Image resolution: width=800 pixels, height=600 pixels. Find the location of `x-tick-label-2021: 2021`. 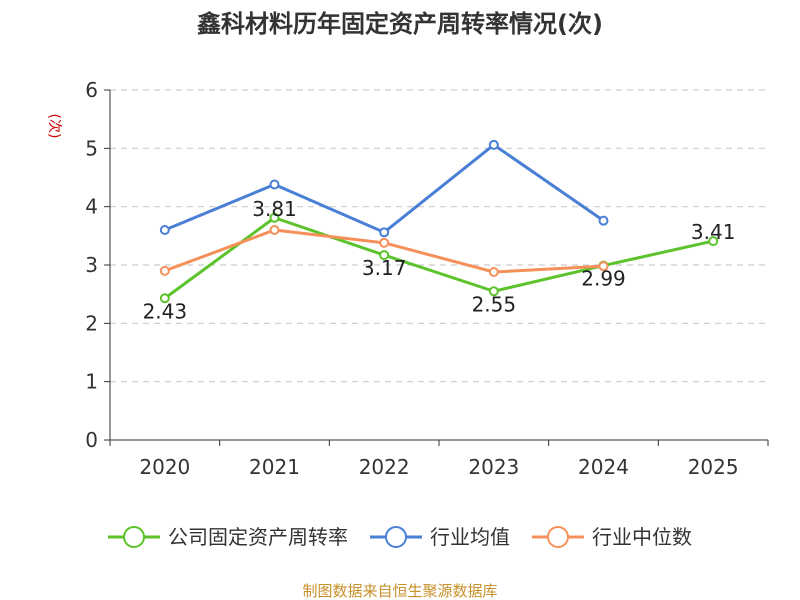

x-tick-label-2021: 2021 is located at coordinates (274, 467).